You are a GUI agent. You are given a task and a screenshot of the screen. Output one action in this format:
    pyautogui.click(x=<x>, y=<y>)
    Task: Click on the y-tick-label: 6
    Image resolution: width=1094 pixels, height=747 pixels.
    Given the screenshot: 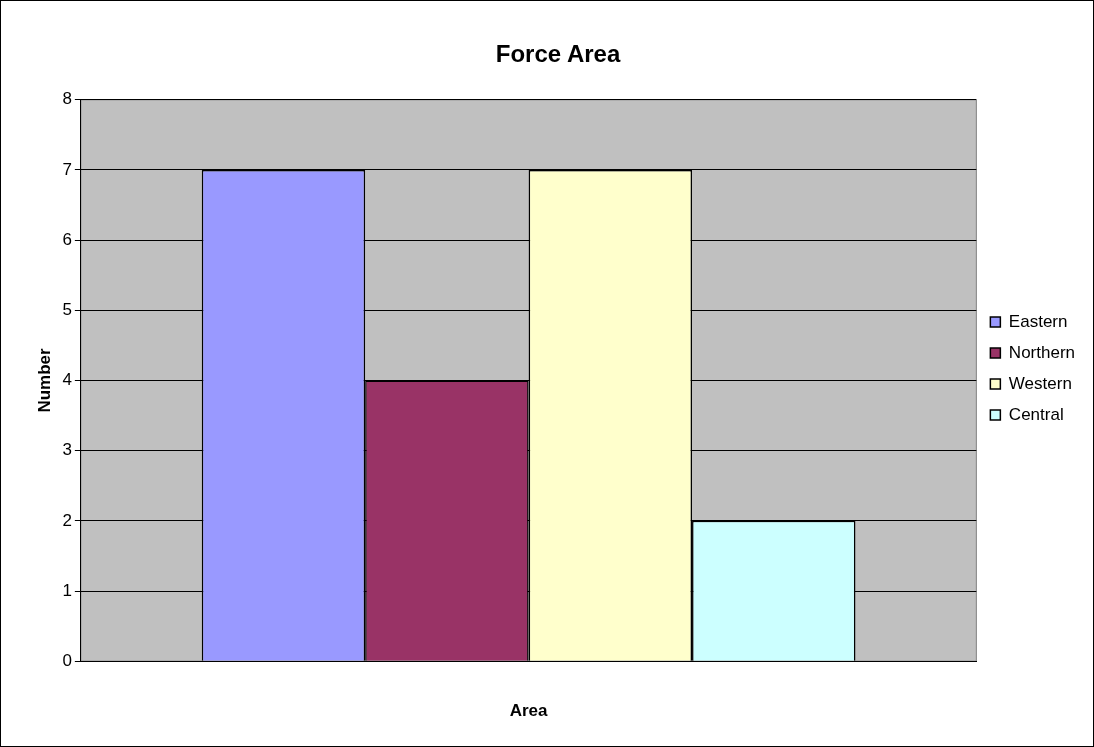 What is the action you would take?
    pyautogui.click(x=67, y=239)
    